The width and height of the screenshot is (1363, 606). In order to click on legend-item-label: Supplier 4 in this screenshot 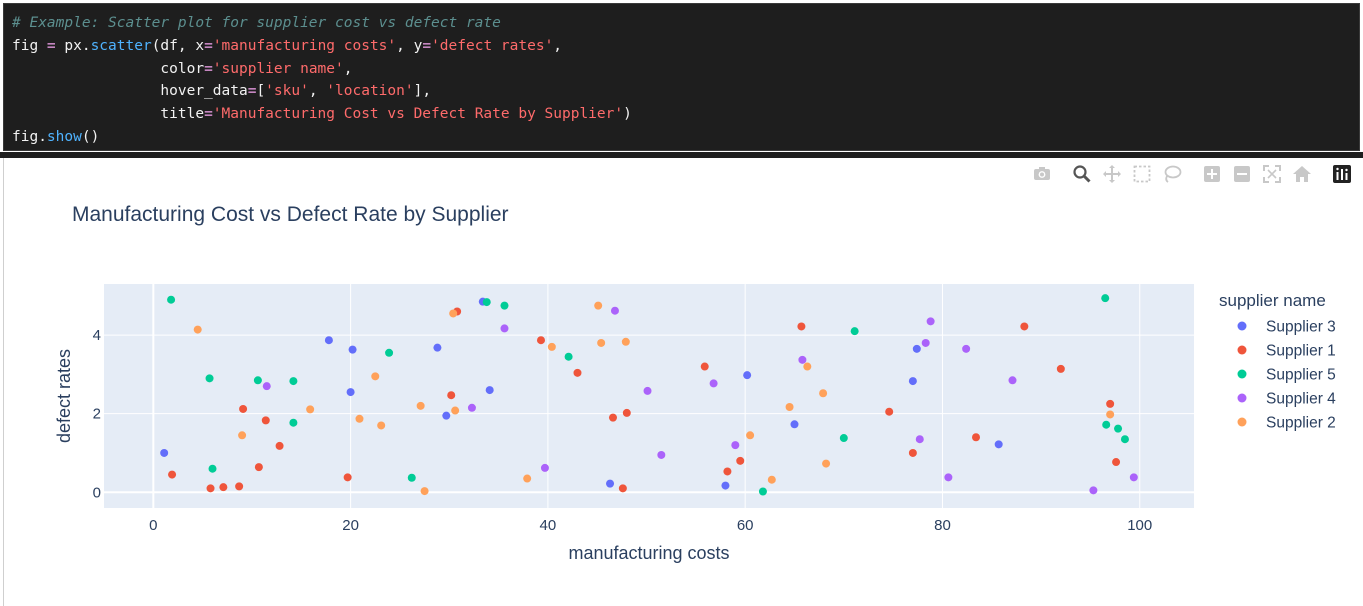, I will do `click(1301, 399)`.